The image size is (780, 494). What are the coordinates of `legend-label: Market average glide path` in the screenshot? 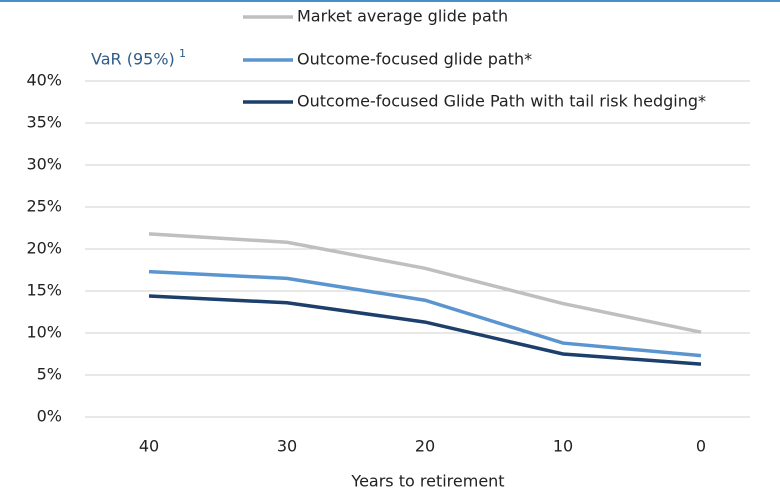 It's located at (402, 16).